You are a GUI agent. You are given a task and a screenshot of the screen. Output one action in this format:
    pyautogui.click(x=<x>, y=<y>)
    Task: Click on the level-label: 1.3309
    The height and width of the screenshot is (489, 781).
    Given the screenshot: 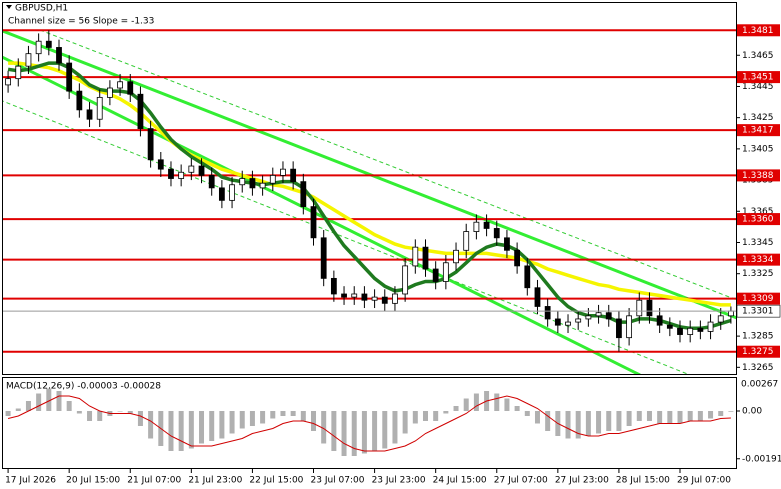 What is the action you would take?
    pyautogui.click(x=758, y=299)
    